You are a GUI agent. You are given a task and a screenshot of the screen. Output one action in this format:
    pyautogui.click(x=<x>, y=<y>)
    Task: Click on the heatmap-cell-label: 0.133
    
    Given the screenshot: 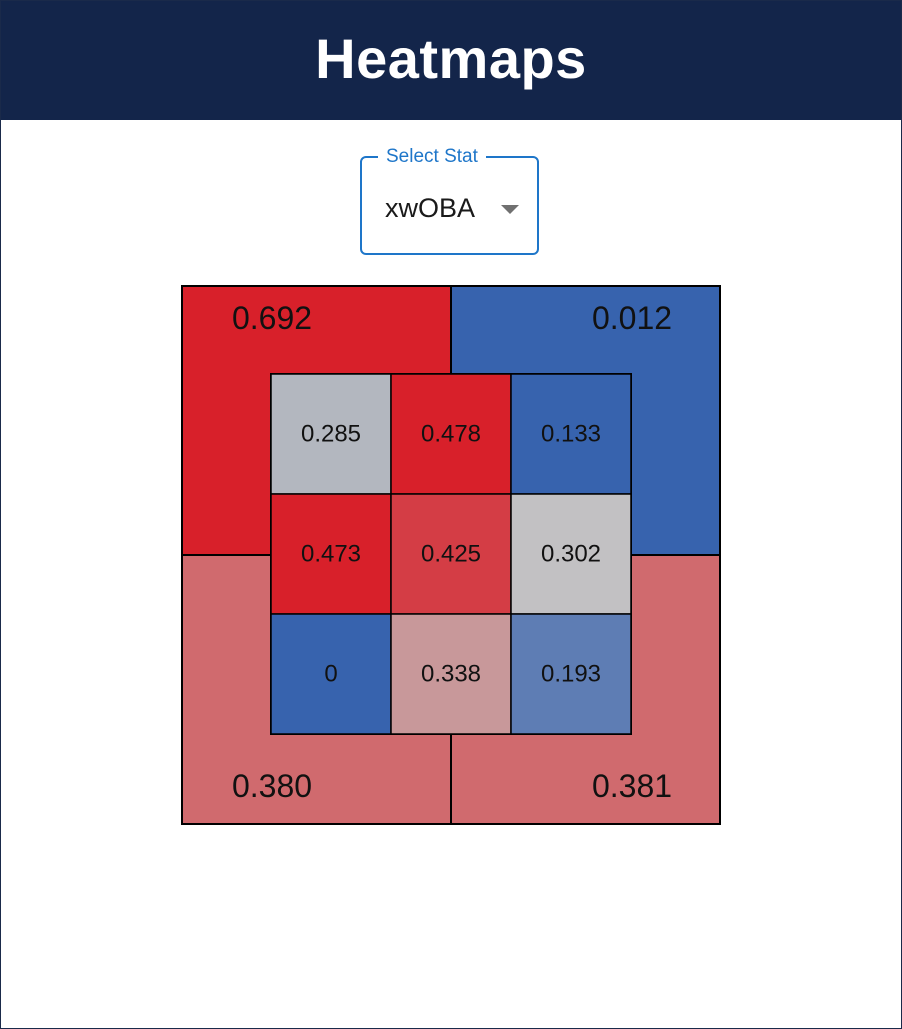 What is the action you would take?
    pyautogui.click(x=571, y=434)
    